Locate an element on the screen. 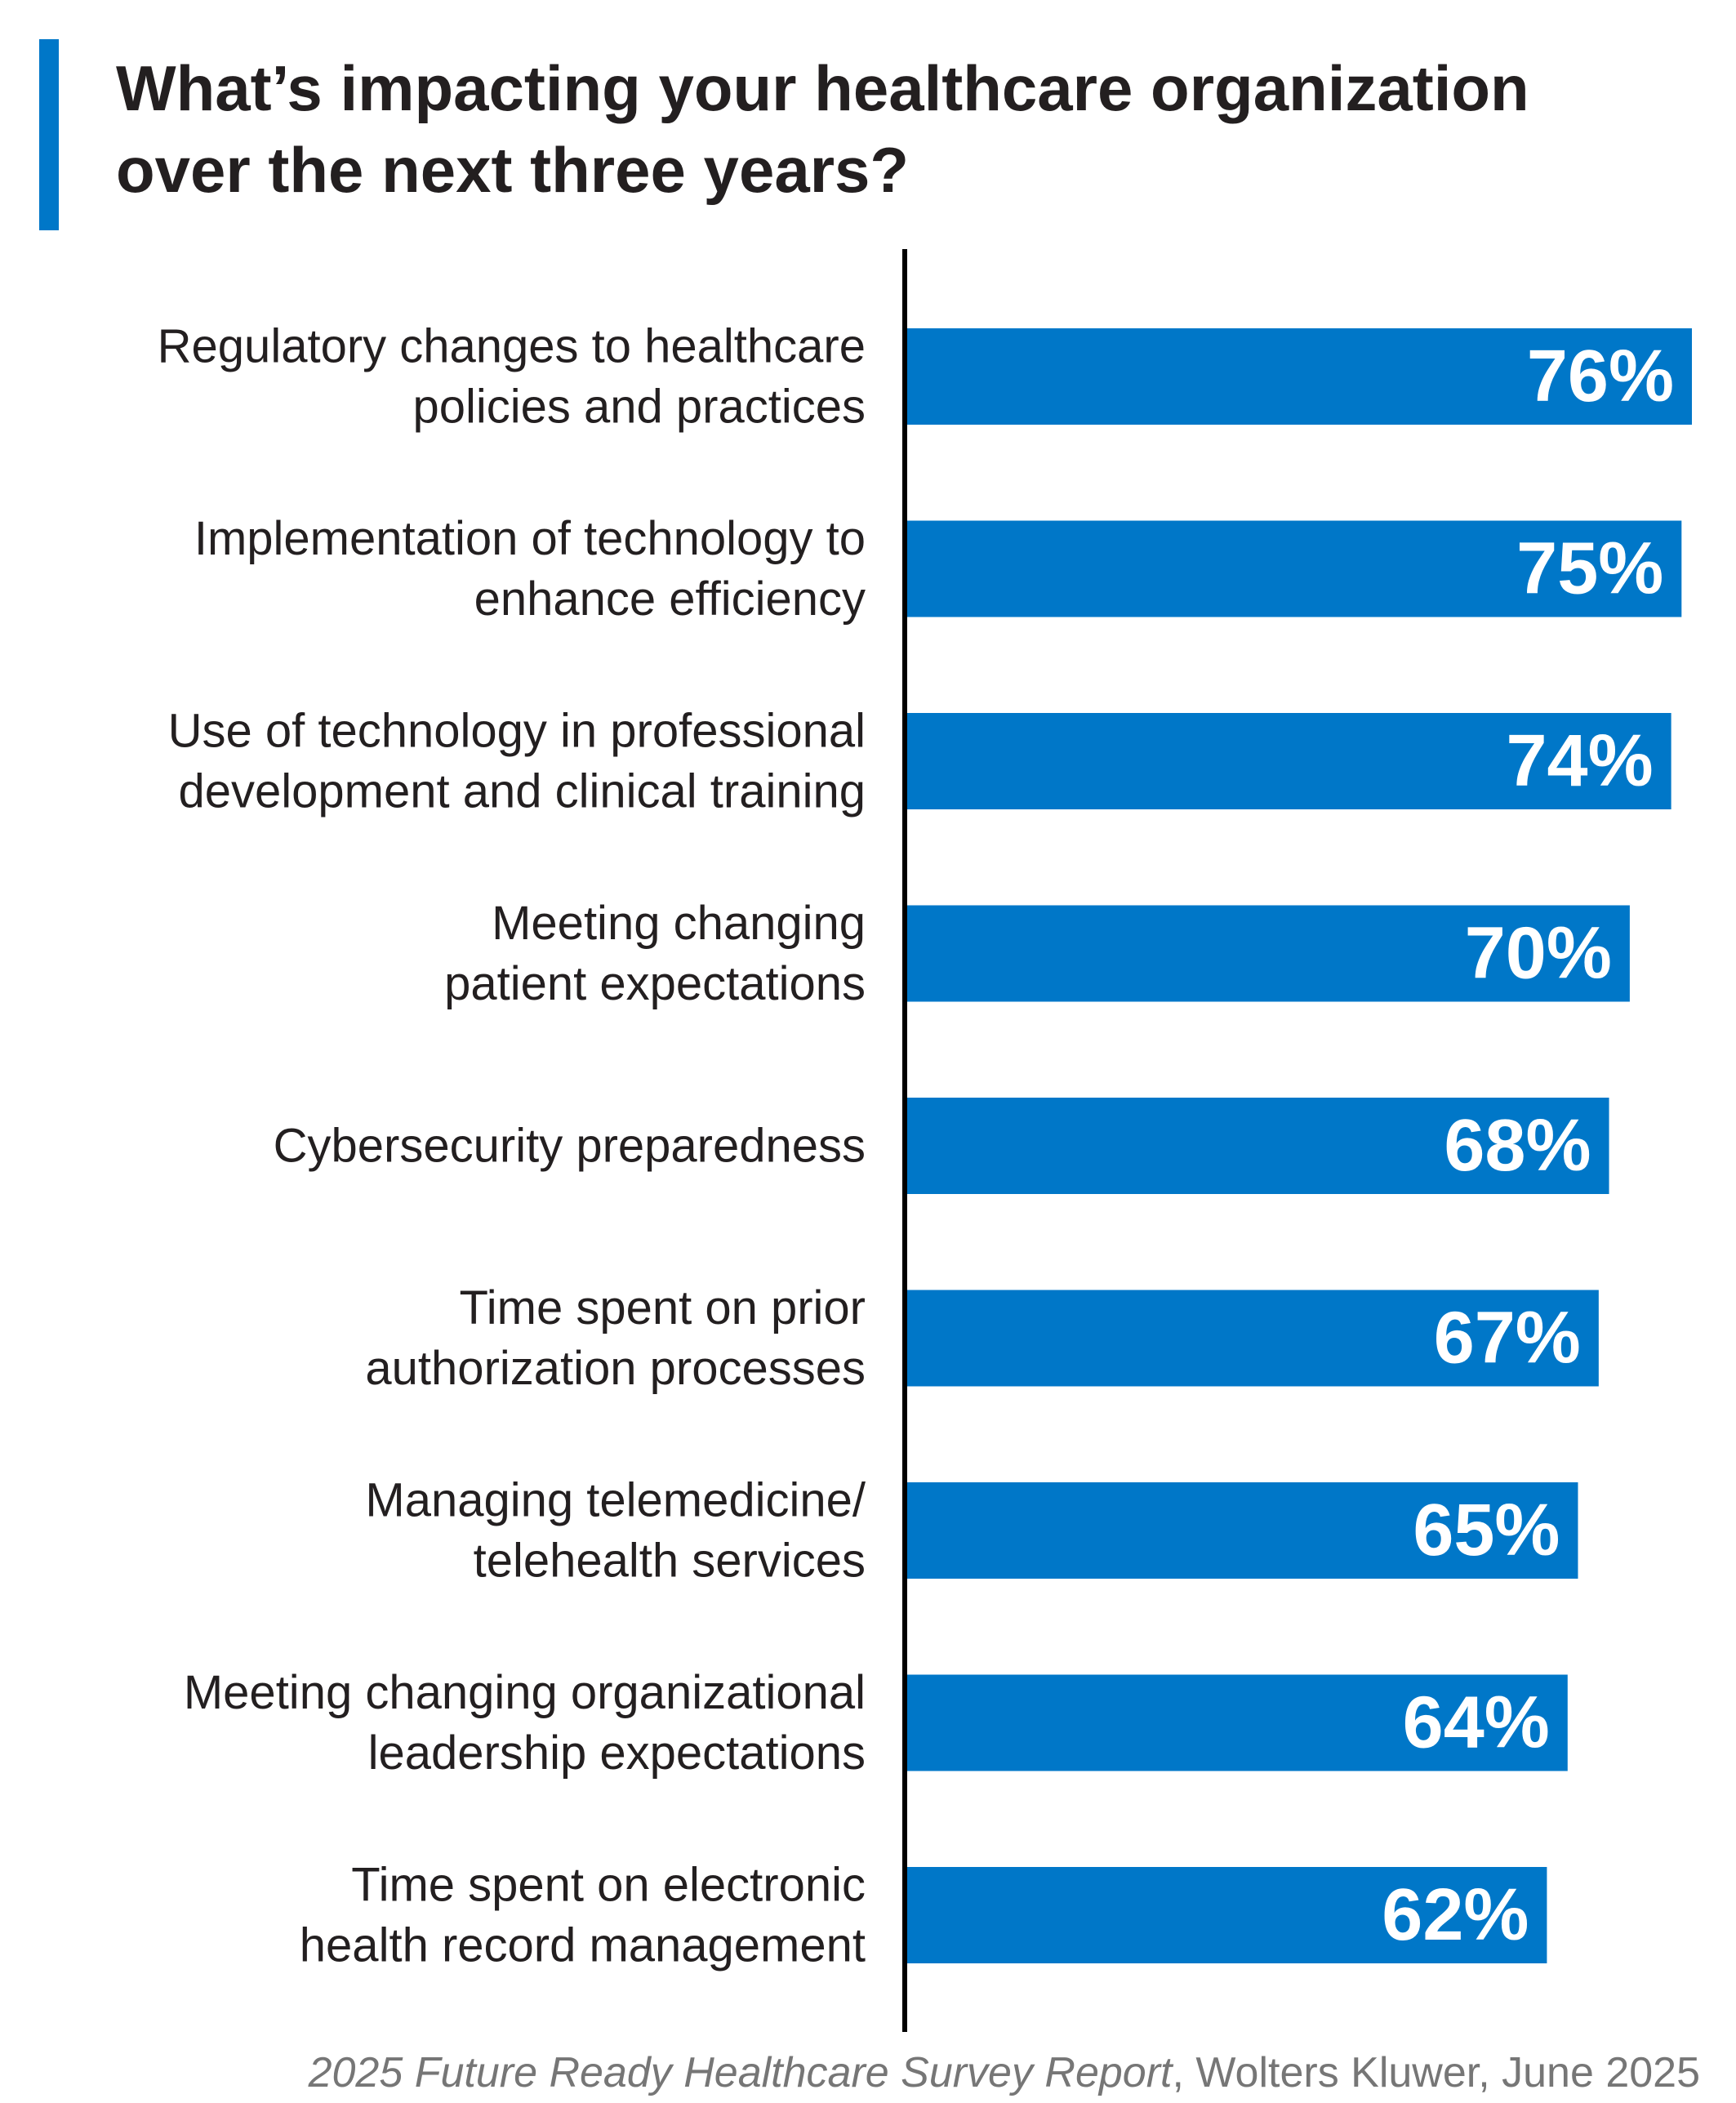 The image size is (1736, 2103). category-label-6-line-2: authorization processes is located at coordinates (615, 1369).